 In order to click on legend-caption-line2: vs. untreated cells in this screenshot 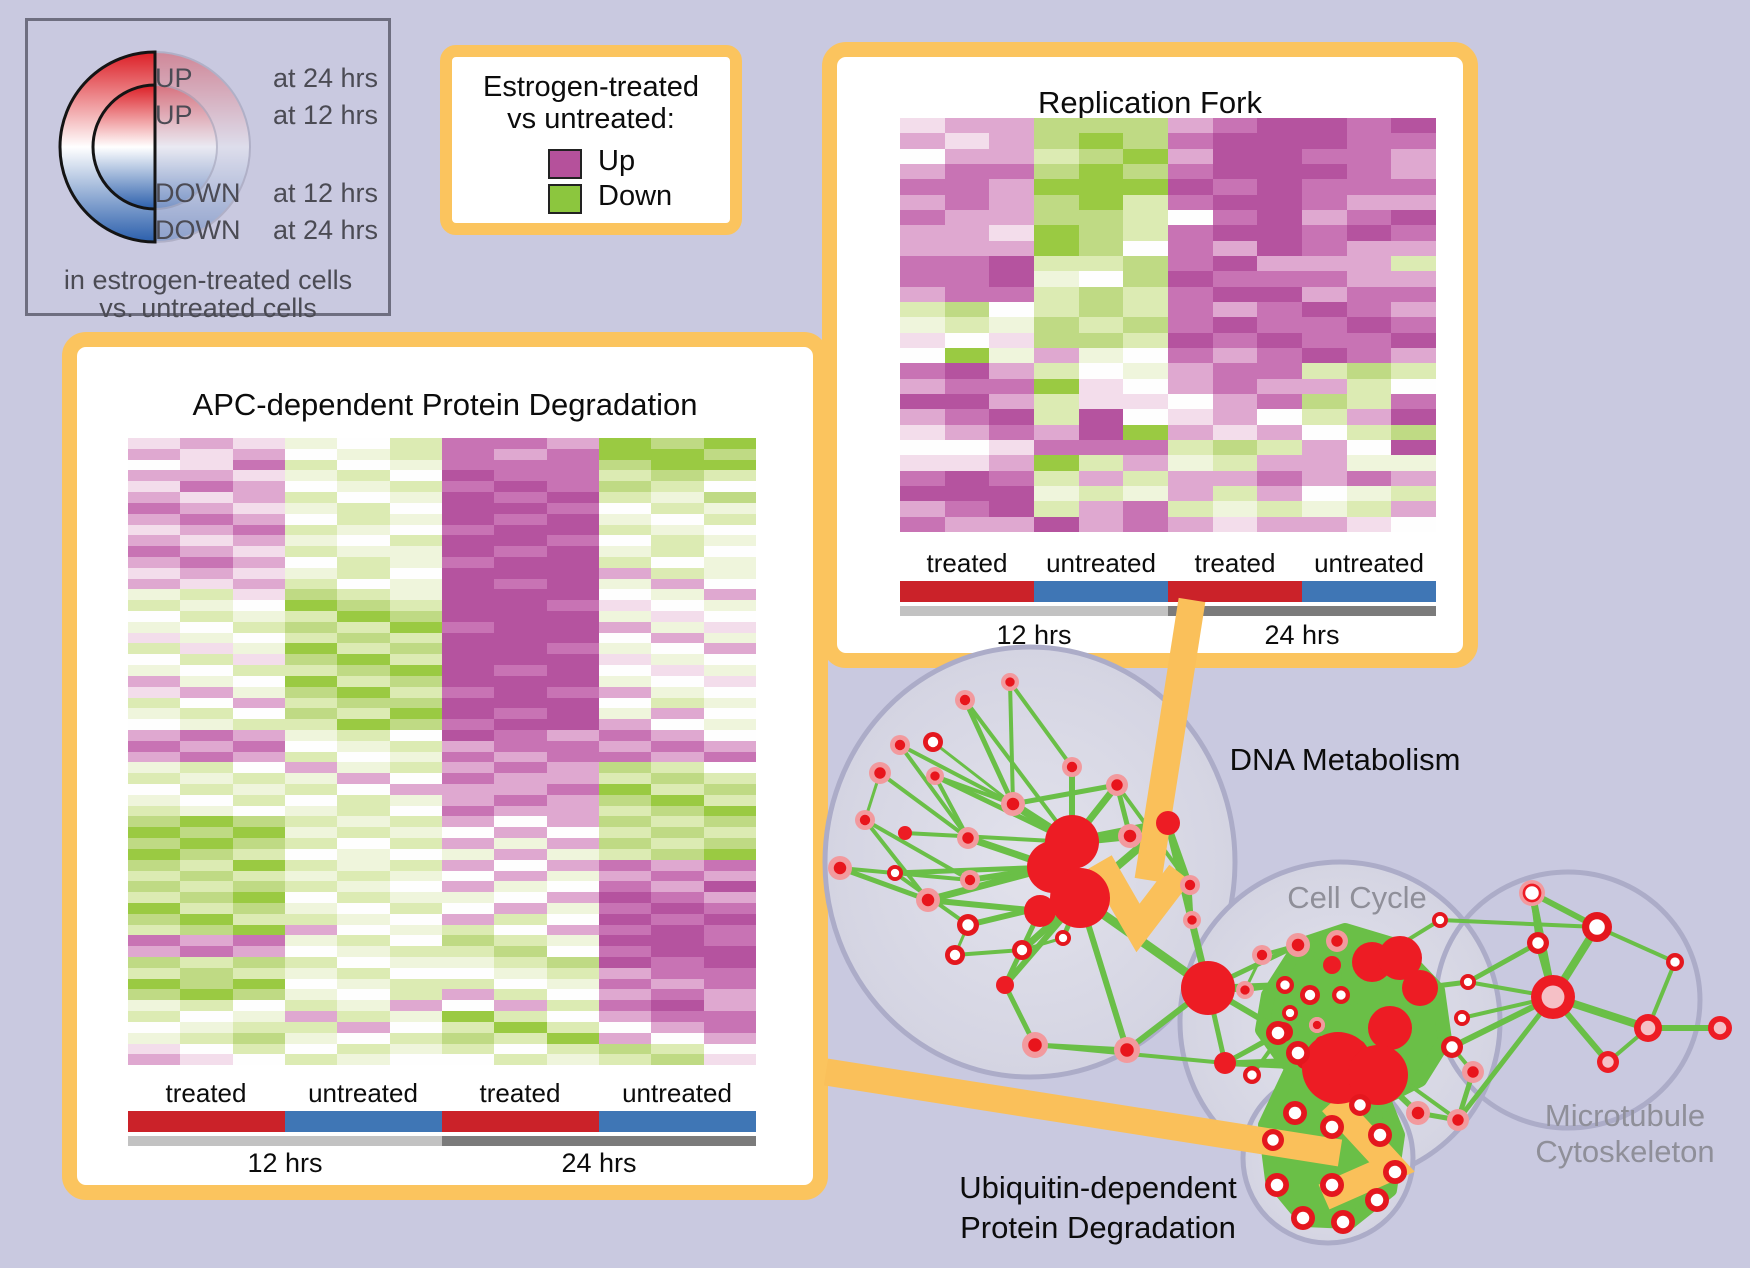, I will do `click(208, 308)`.